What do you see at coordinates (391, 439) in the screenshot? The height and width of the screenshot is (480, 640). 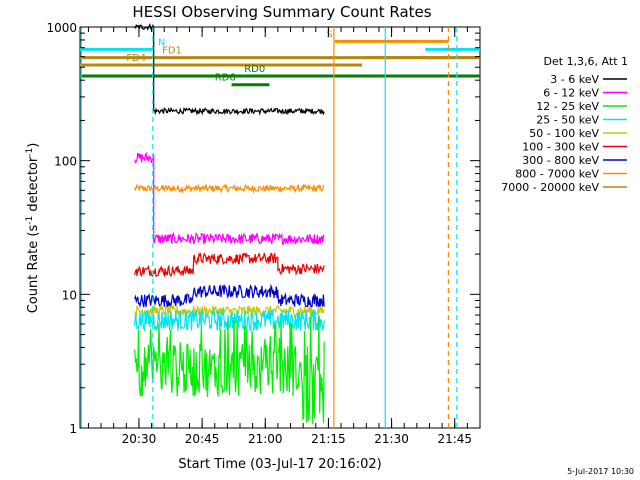 I see `x-tick-label: 21:30` at bounding box center [391, 439].